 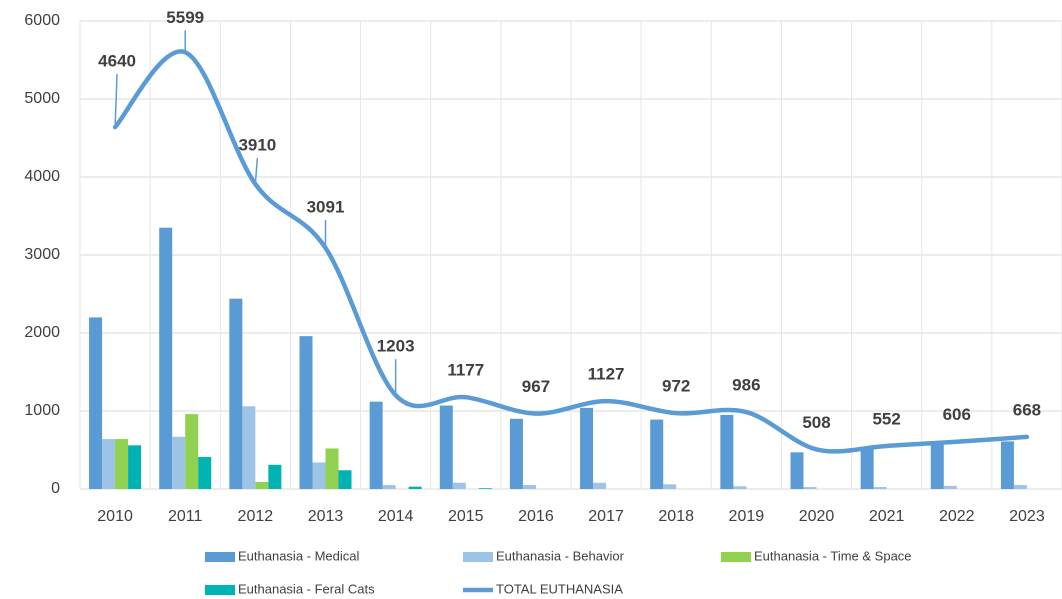 I want to click on x-tick-label: 2015, so click(x=466, y=516).